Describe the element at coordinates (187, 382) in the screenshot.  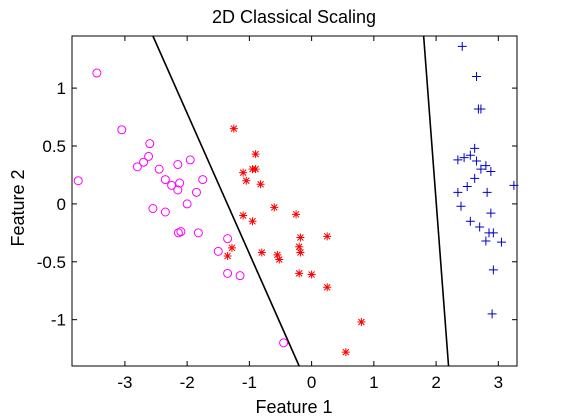
I see `x-tick-label: -2` at that location.